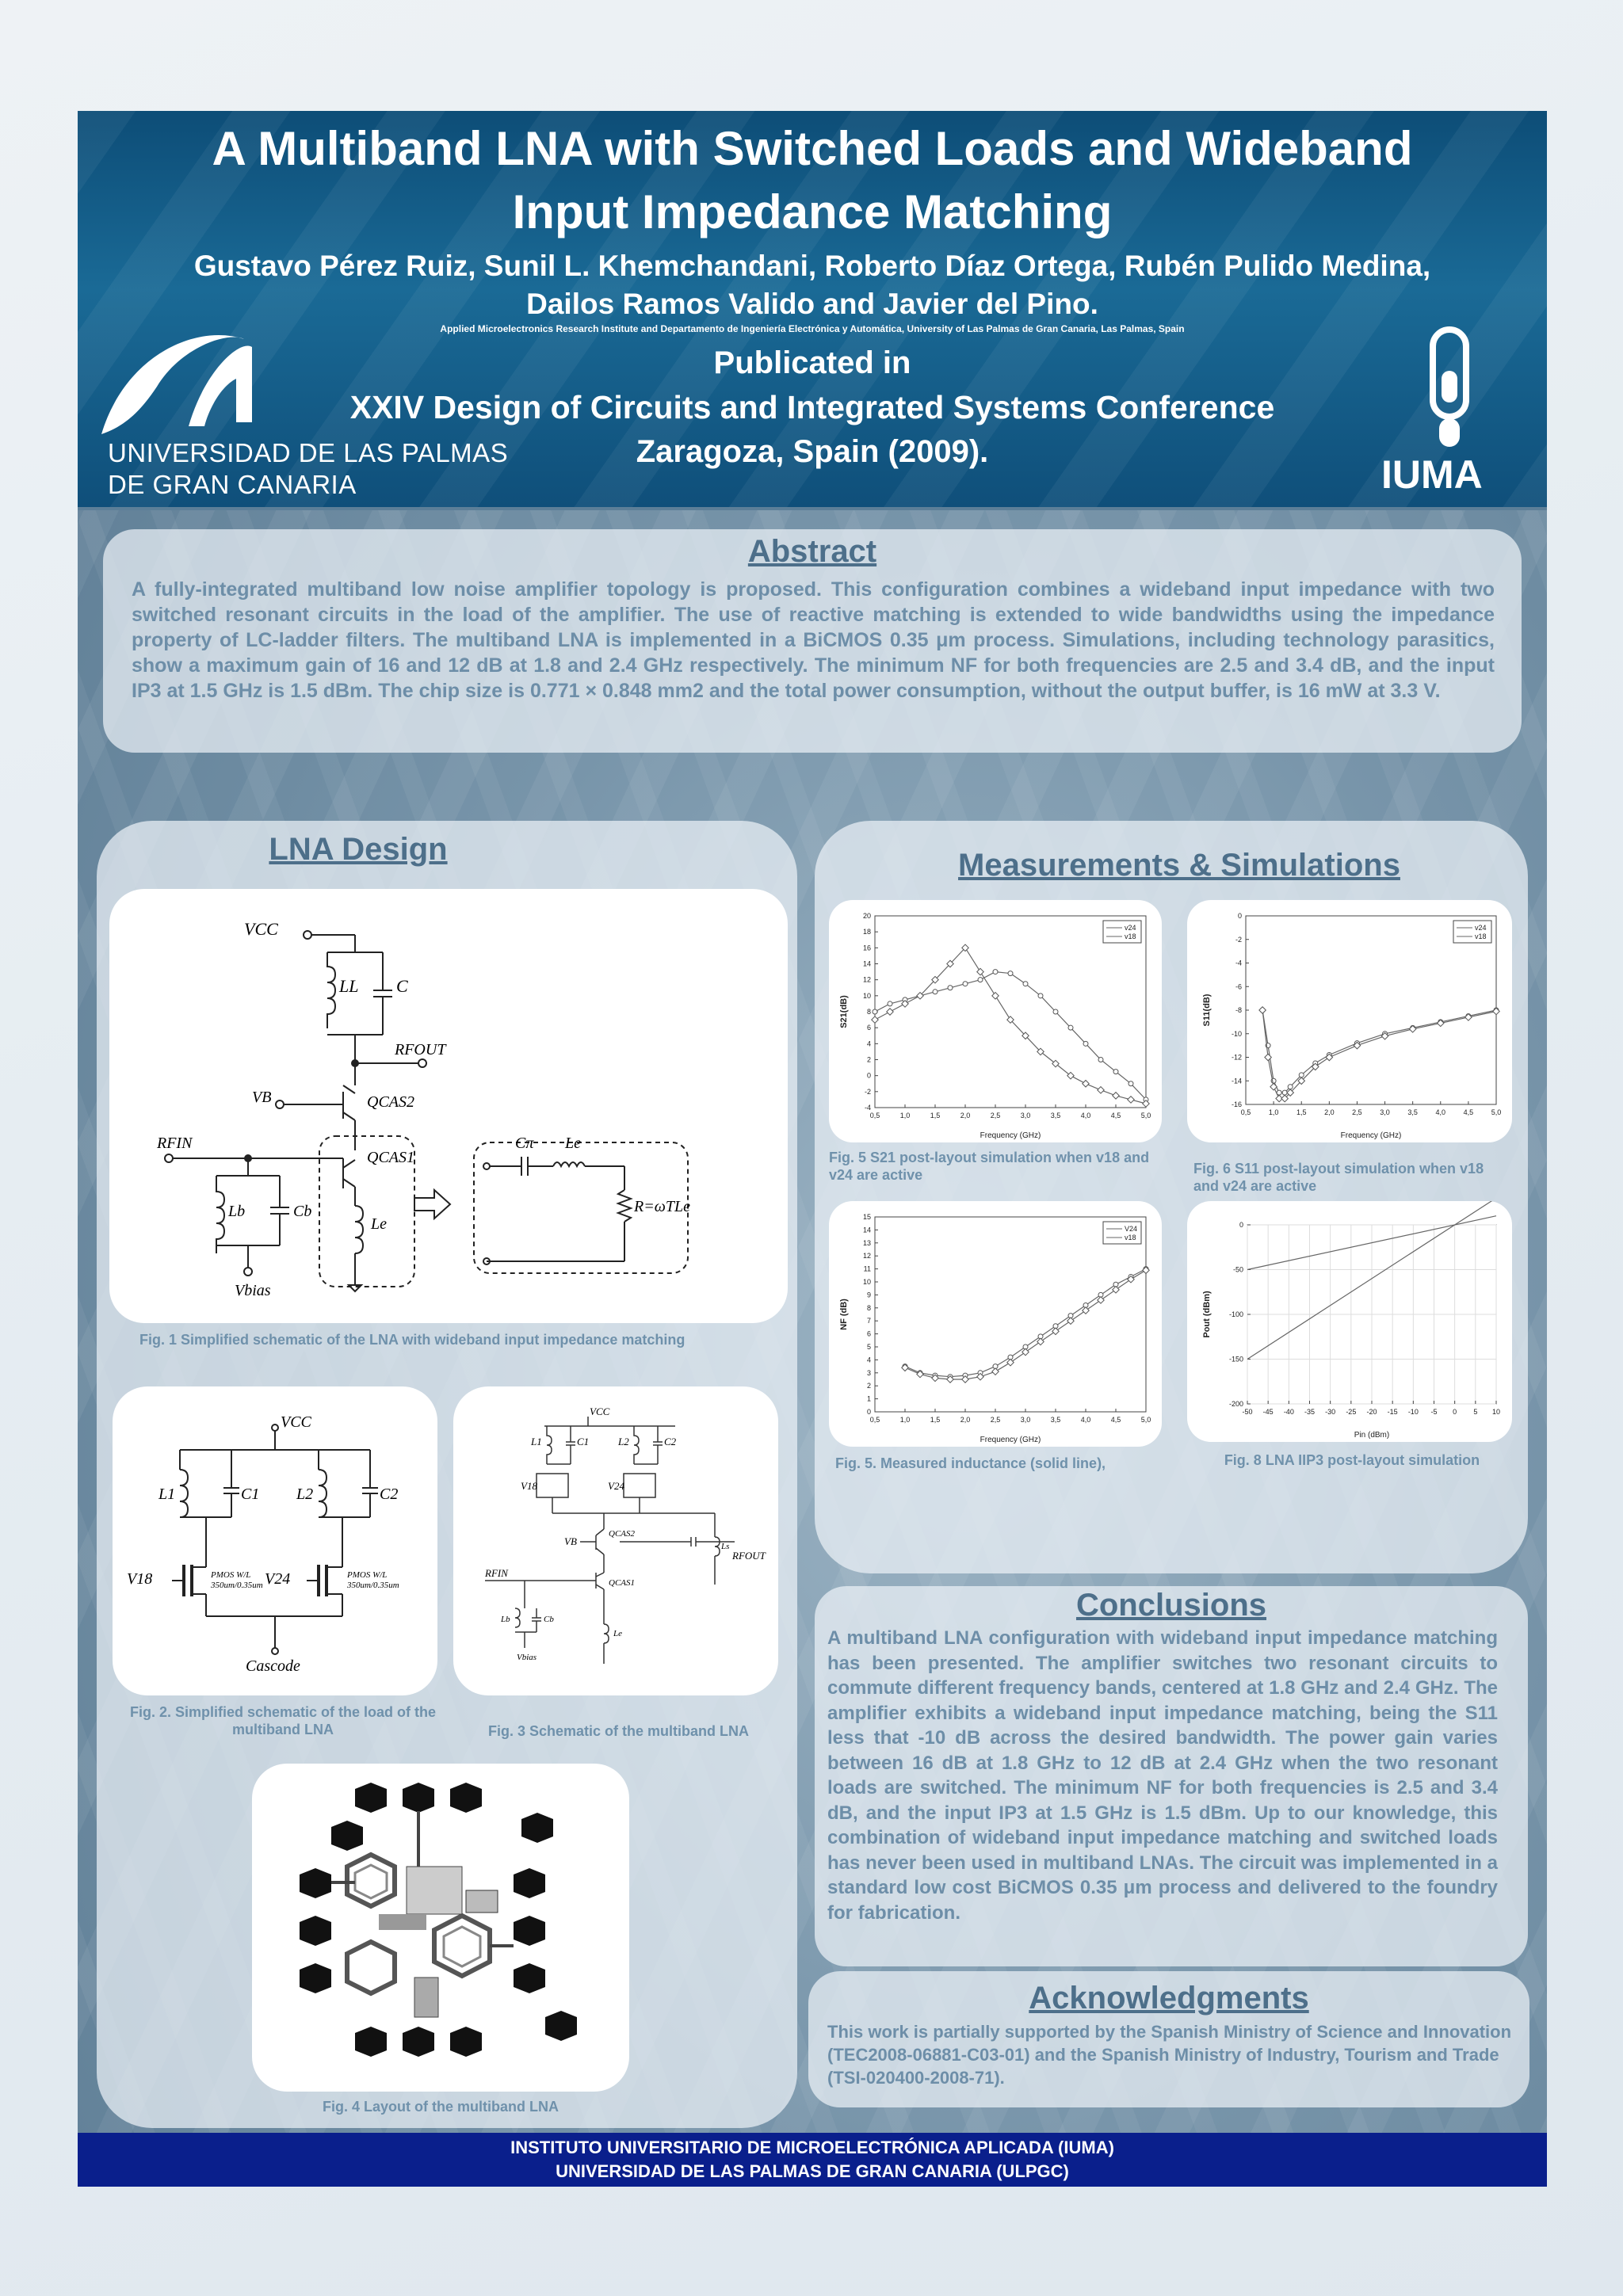 The image size is (1623, 2296). I want to click on y-tick-label: 6, so click(869, 1028).